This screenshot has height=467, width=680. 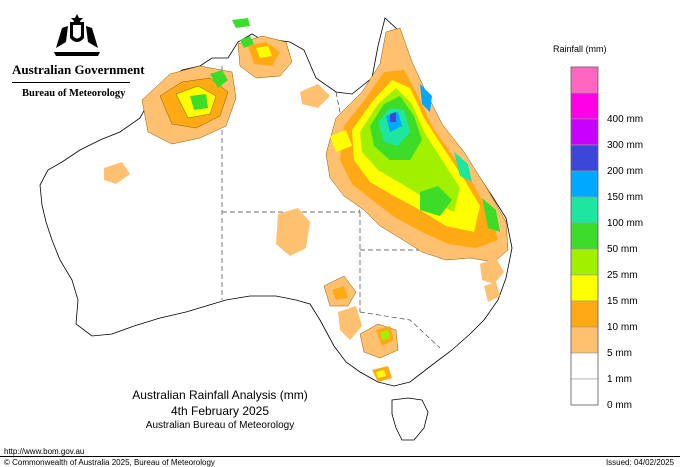 I want to click on issued-date: Issued: 04/02/2025, so click(x=639, y=462).